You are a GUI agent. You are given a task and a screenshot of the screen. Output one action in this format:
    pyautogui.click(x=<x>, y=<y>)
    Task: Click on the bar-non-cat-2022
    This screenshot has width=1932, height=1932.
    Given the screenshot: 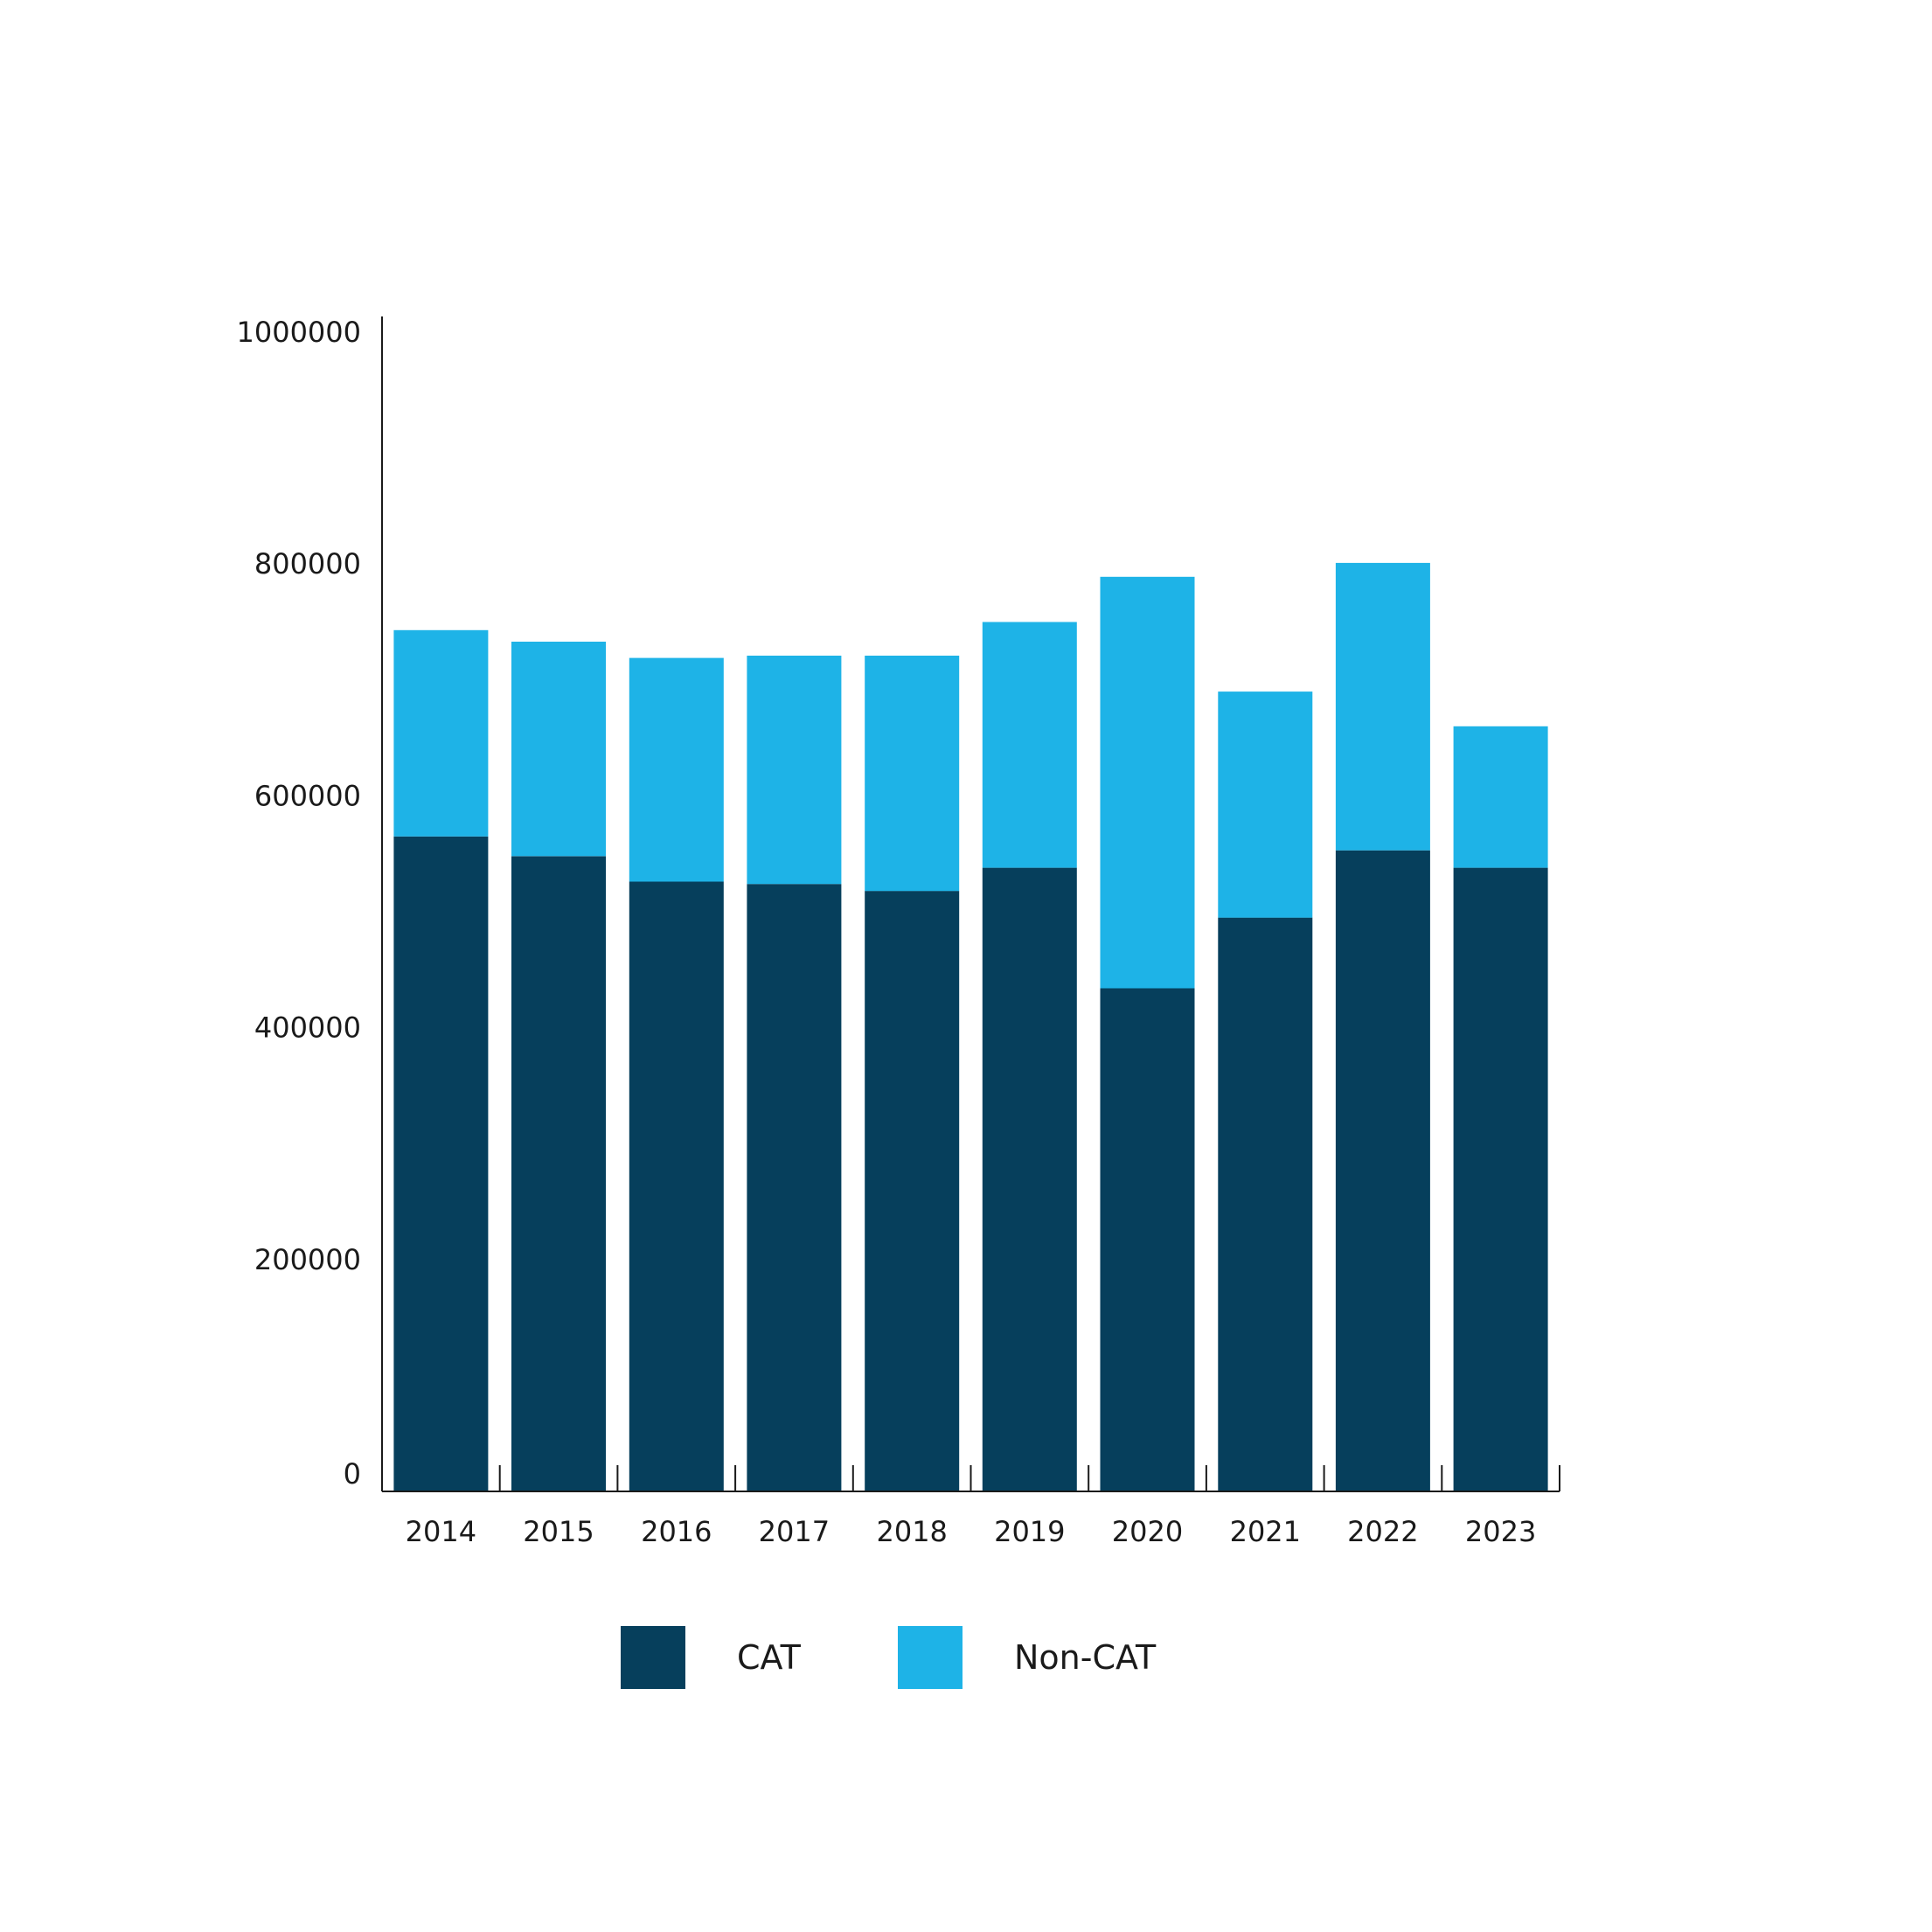 What is the action you would take?
    pyautogui.click(x=1383, y=706)
    